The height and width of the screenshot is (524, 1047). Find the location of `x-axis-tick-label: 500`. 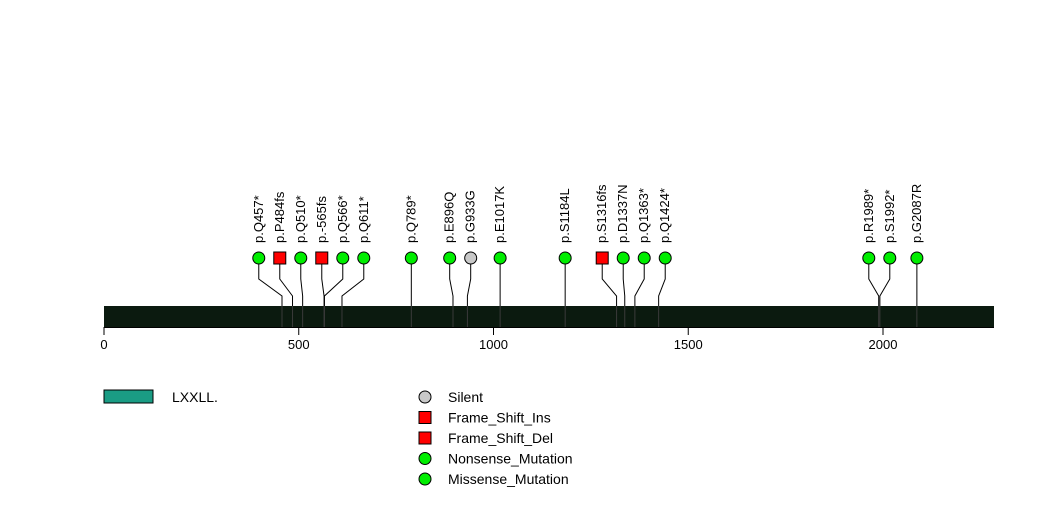

x-axis-tick-label: 500 is located at coordinates (299, 344).